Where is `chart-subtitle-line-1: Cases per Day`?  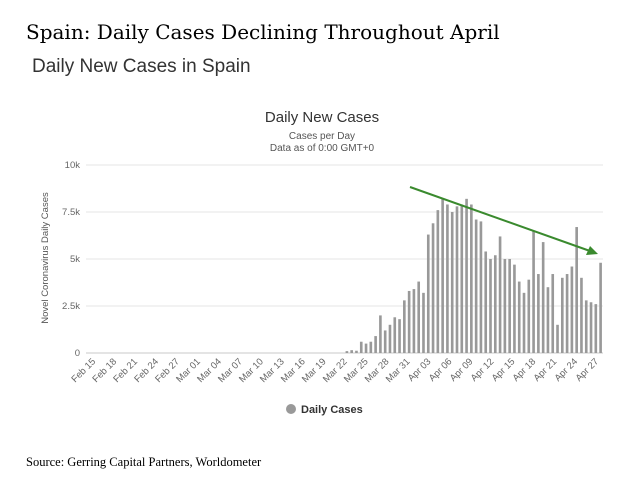
chart-subtitle-line-1: Cases per Day is located at coordinates (322, 136).